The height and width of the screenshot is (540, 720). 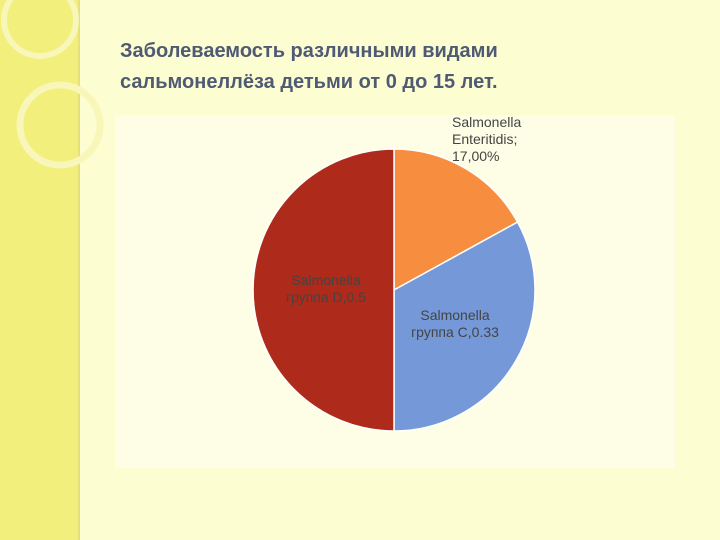 What do you see at coordinates (357, 297) in the screenshot?
I see `data-label: 0.5` at bounding box center [357, 297].